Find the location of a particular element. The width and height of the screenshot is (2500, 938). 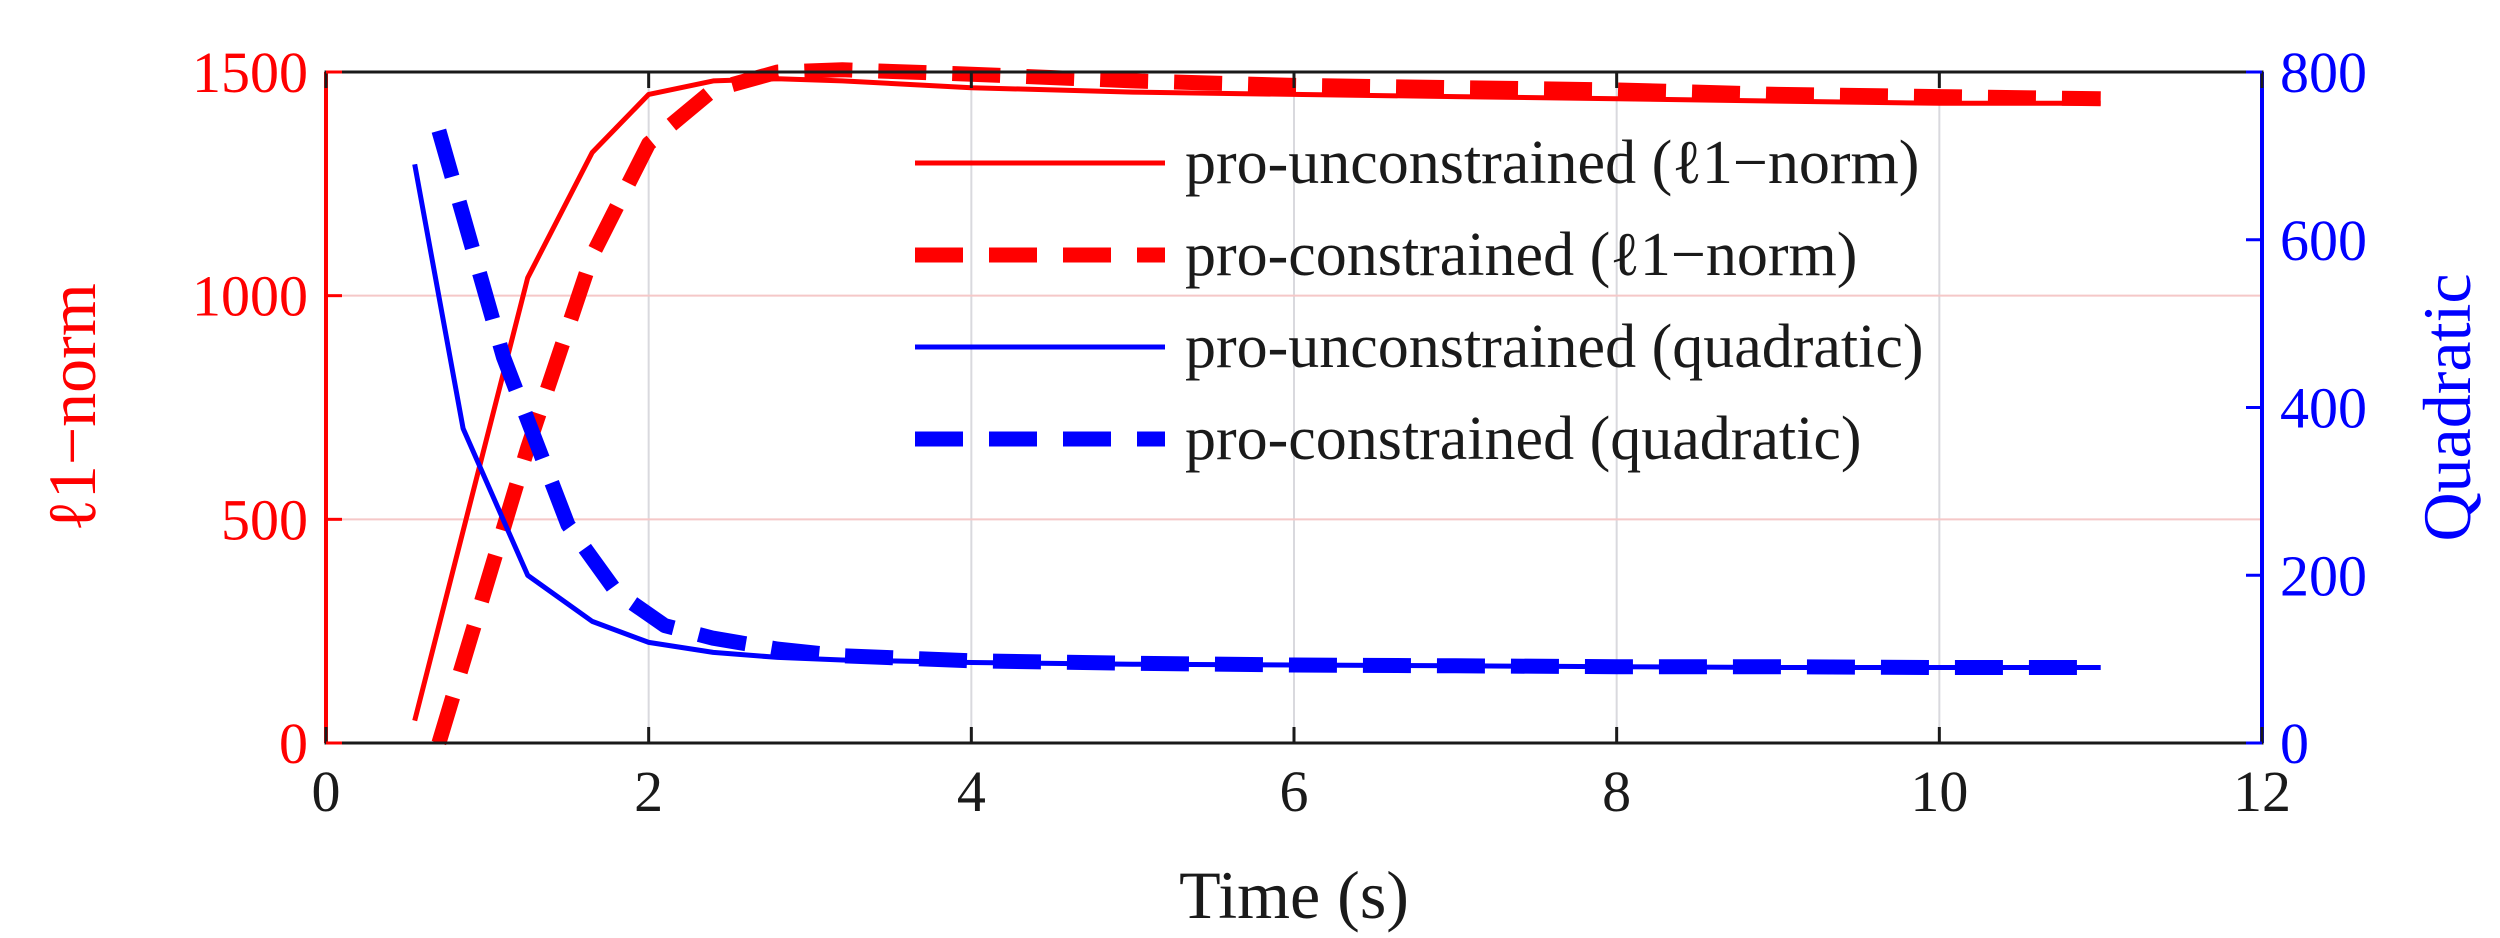

left-y-tick-label: 1000 is located at coordinates (250, 296).